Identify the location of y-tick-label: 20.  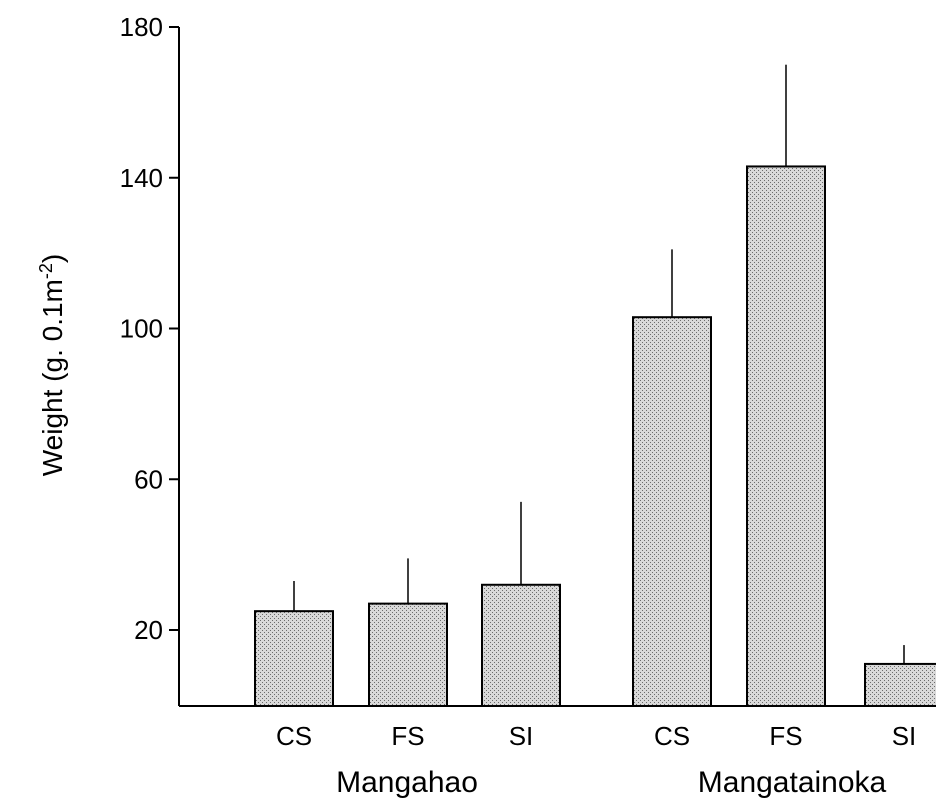
(148, 630).